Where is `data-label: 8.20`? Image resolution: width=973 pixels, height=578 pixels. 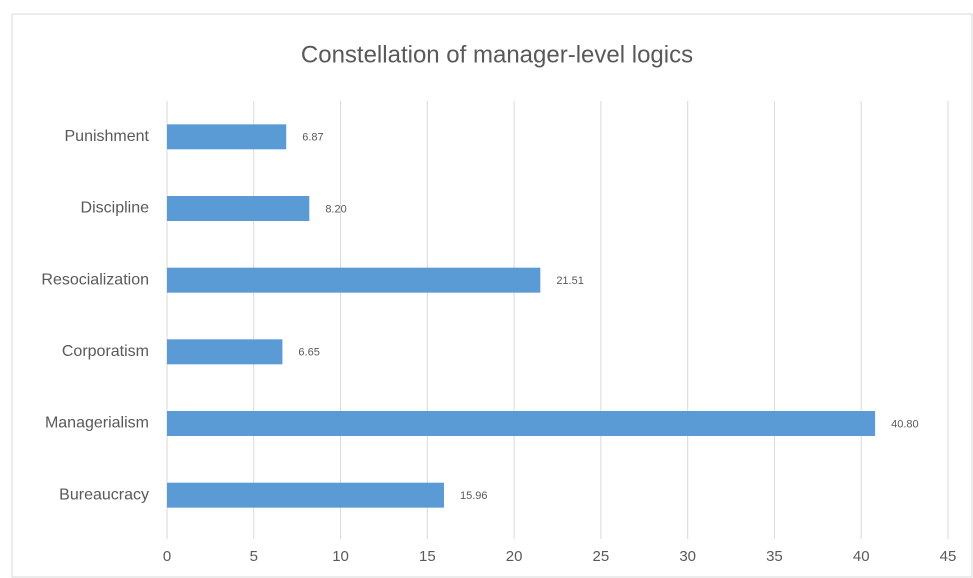
data-label: 8.20 is located at coordinates (335, 209).